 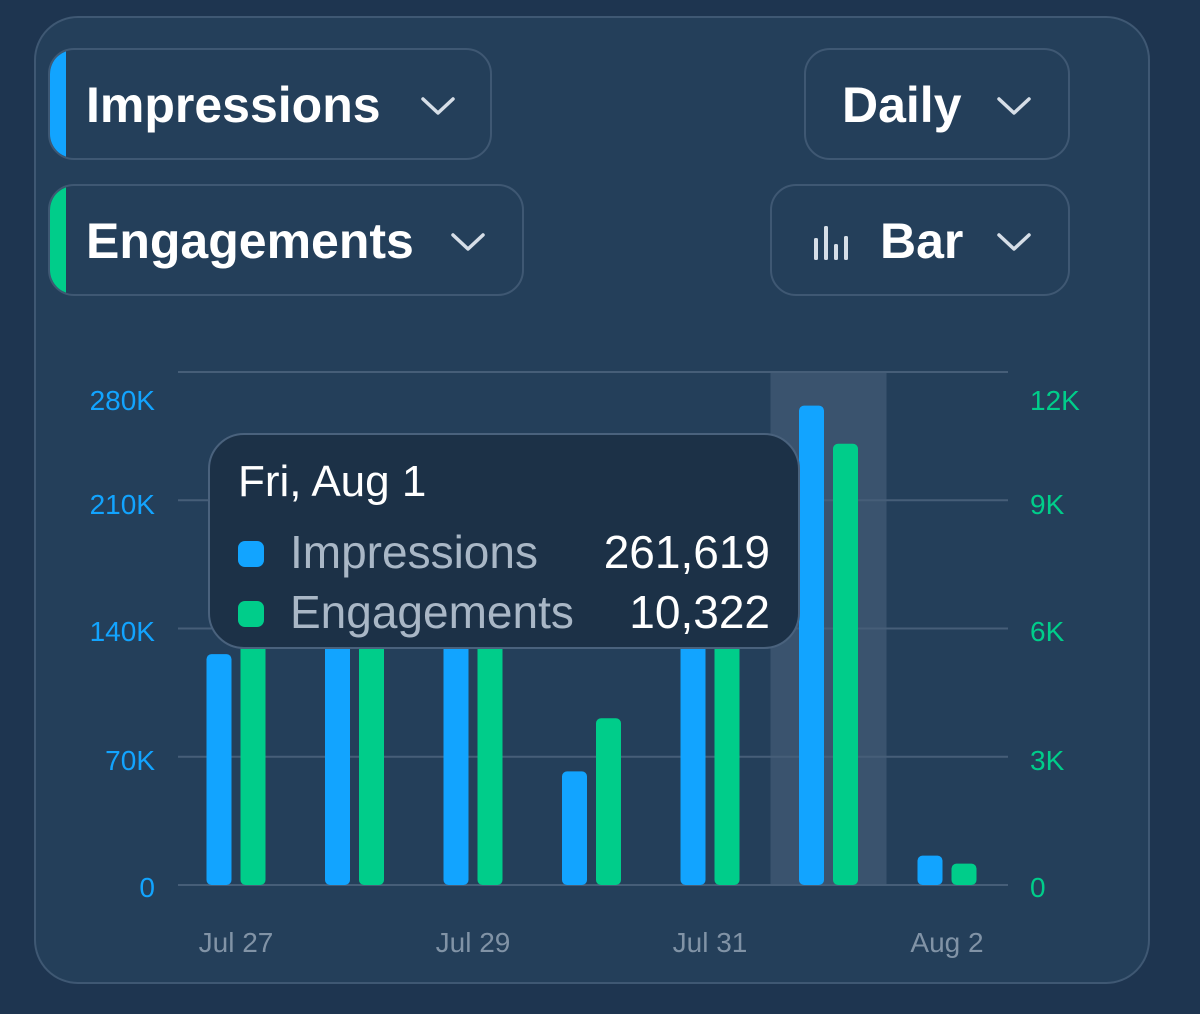 I want to click on y-right-tick-label: 9K, so click(x=1047, y=504).